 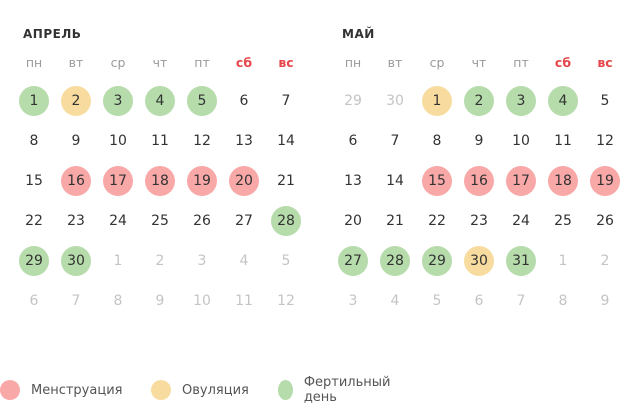 I want to click on calendar-day-fertile: 30, so click(x=76, y=261).